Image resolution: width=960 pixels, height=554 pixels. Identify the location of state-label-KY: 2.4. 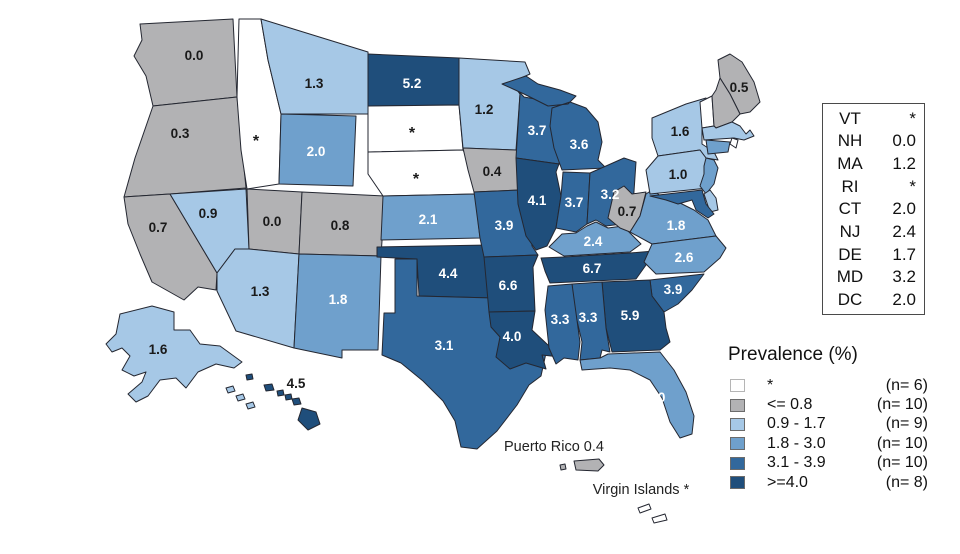
(593, 241).